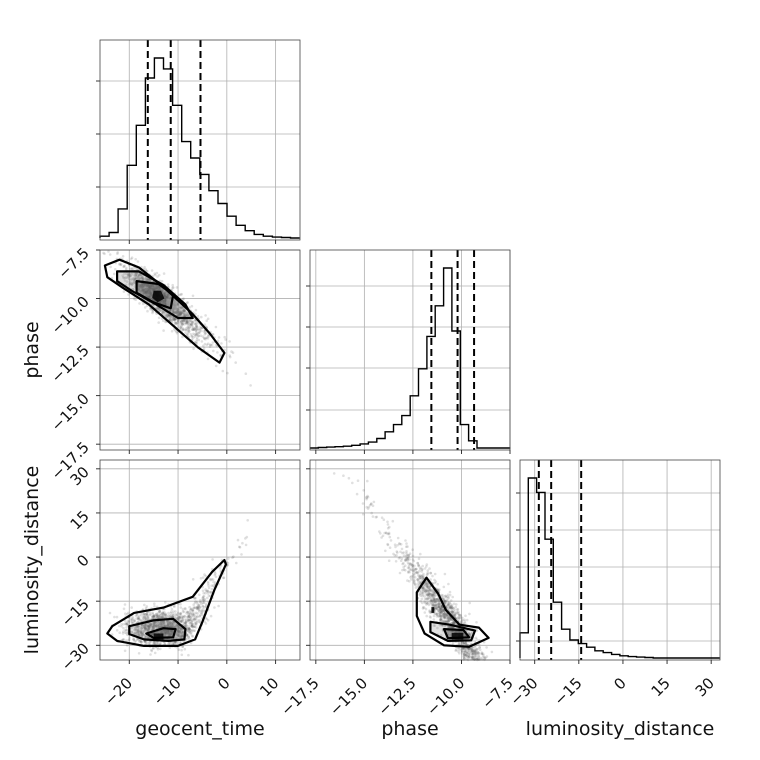  I want to click on x-axis-title-phase: phase, so click(409, 729).